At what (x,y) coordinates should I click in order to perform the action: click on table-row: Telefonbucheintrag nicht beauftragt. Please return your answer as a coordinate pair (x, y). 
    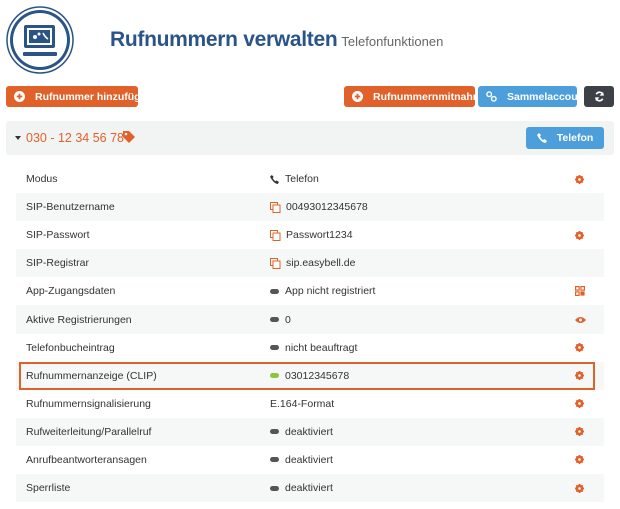
    Looking at the image, I should click on (310, 348).